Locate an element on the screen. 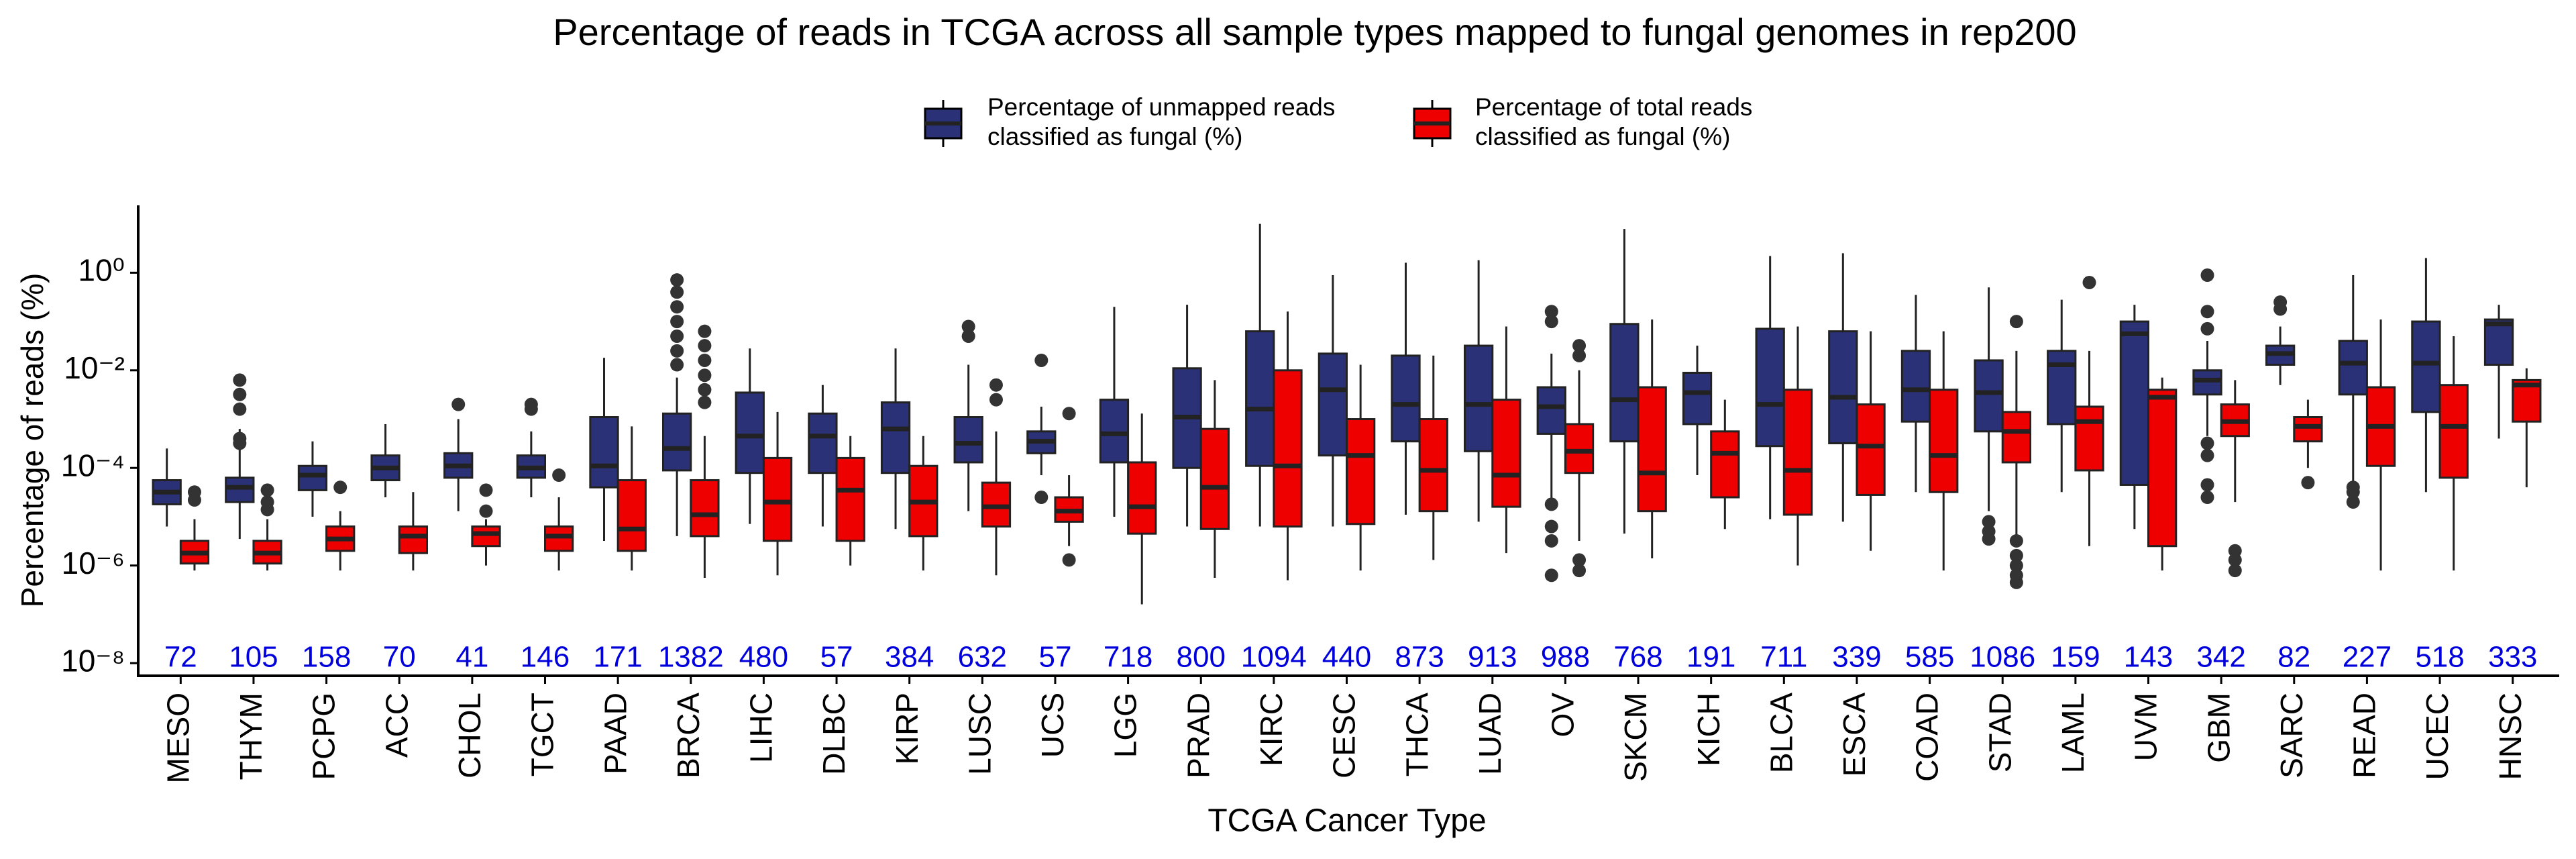  x-tick-label: SARC is located at coordinates (2291, 736).